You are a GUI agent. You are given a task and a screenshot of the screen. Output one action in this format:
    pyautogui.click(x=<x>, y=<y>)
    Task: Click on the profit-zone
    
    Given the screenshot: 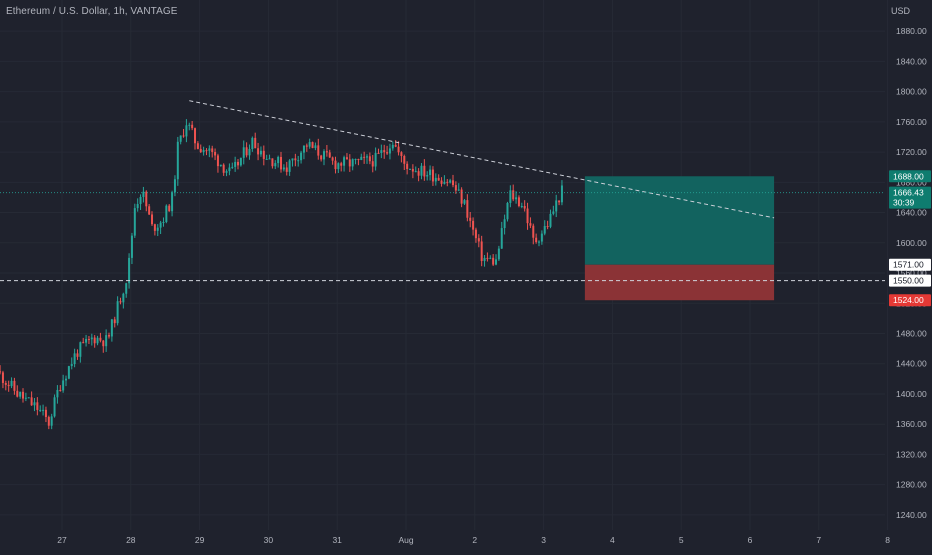 What is the action you would take?
    pyautogui.click(x=679, y=220)
    